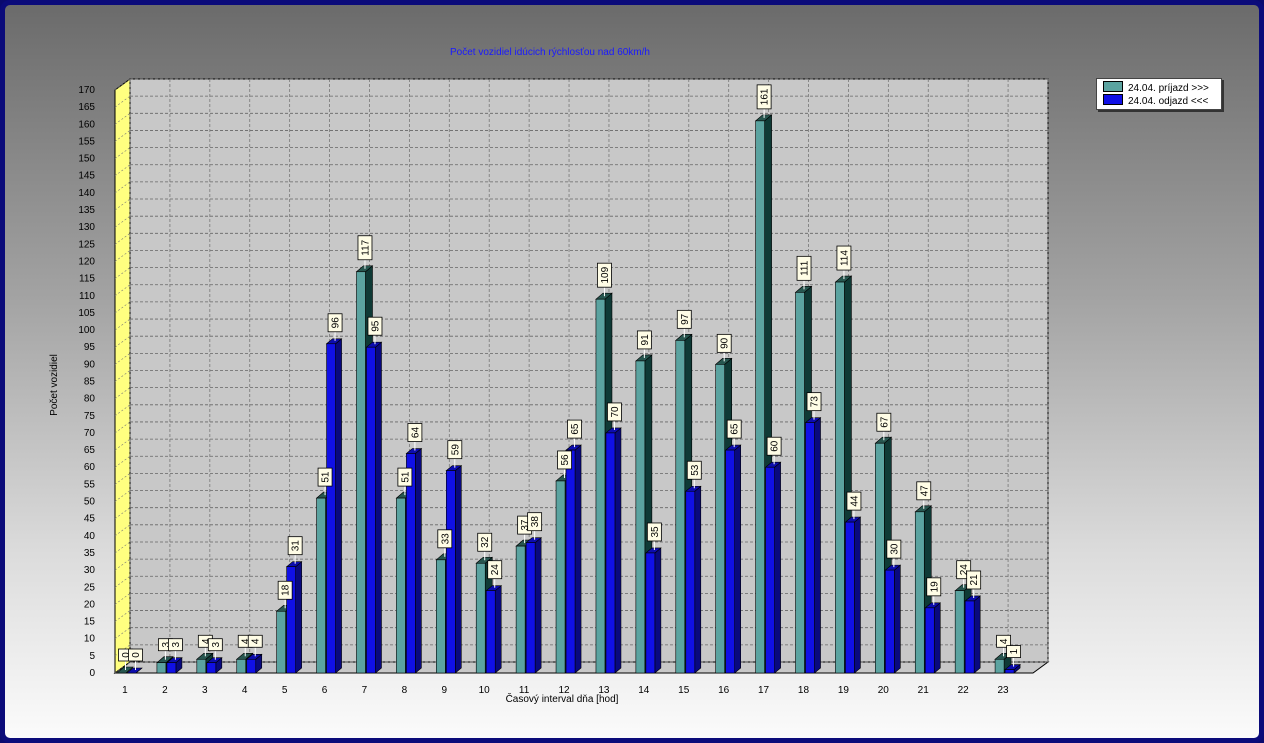 Image resolution: width=1264 pixels, height=743 pixels. I want to click on x-tick-label: 16, so click(724, 690).